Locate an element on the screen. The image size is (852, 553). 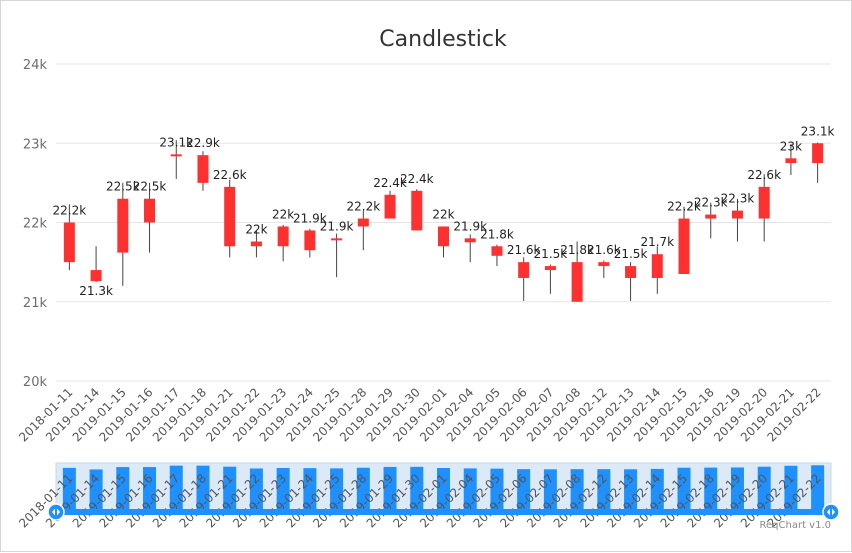
y-tick-label: 23k is located at coordinates (35, 144).